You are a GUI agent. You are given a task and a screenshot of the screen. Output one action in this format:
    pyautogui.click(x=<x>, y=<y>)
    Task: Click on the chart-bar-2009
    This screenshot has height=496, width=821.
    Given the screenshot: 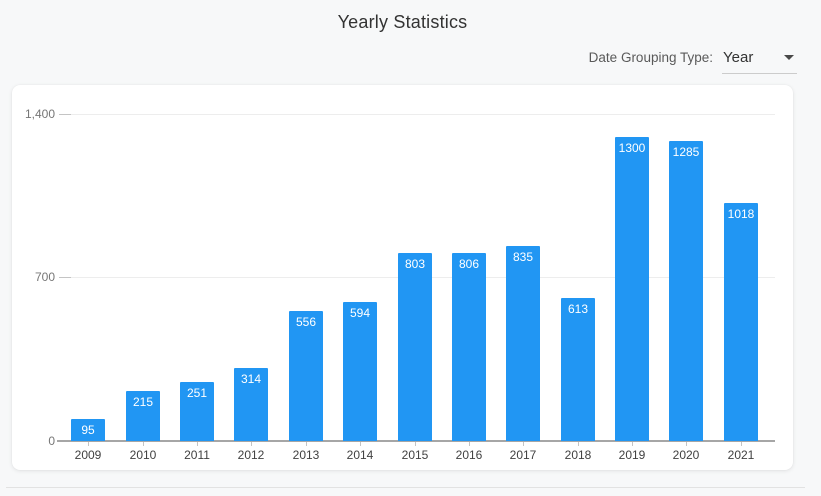 What is the action you would take?
    pyautogui.click(x=88, y=430)
    